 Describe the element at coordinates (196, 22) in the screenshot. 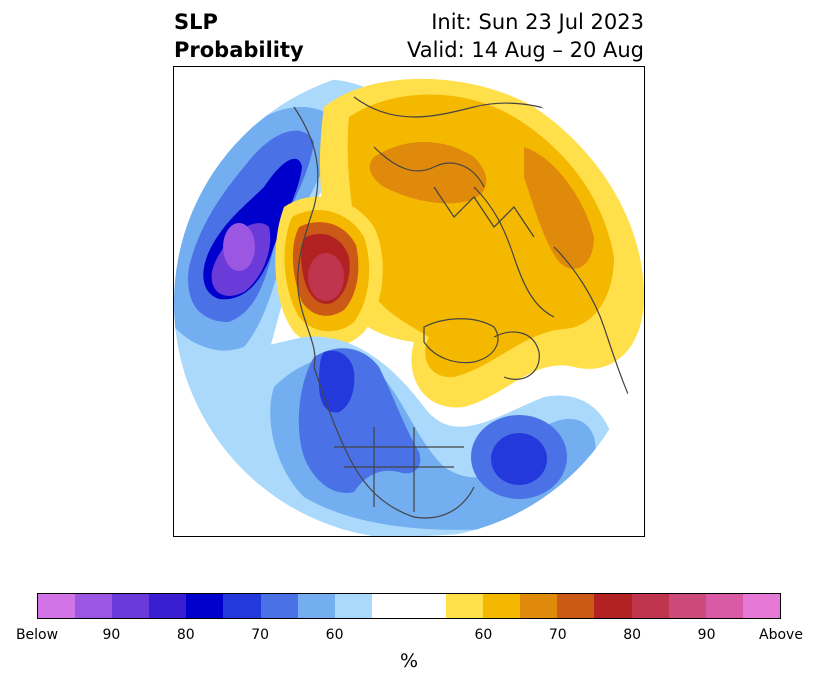

I see `title-variable: SLP` at that location.